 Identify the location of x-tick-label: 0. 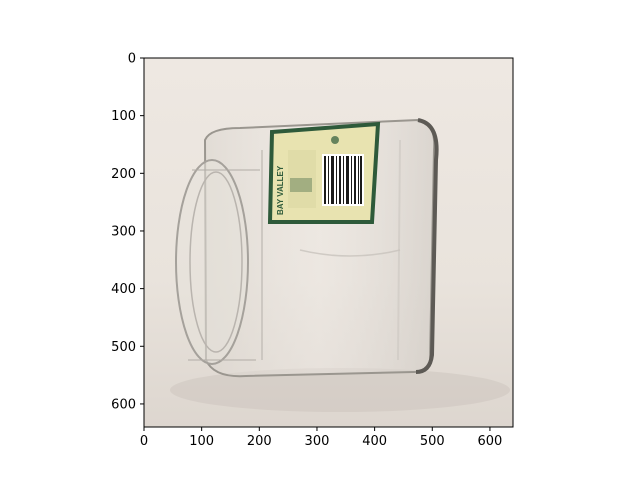
(144, 441).